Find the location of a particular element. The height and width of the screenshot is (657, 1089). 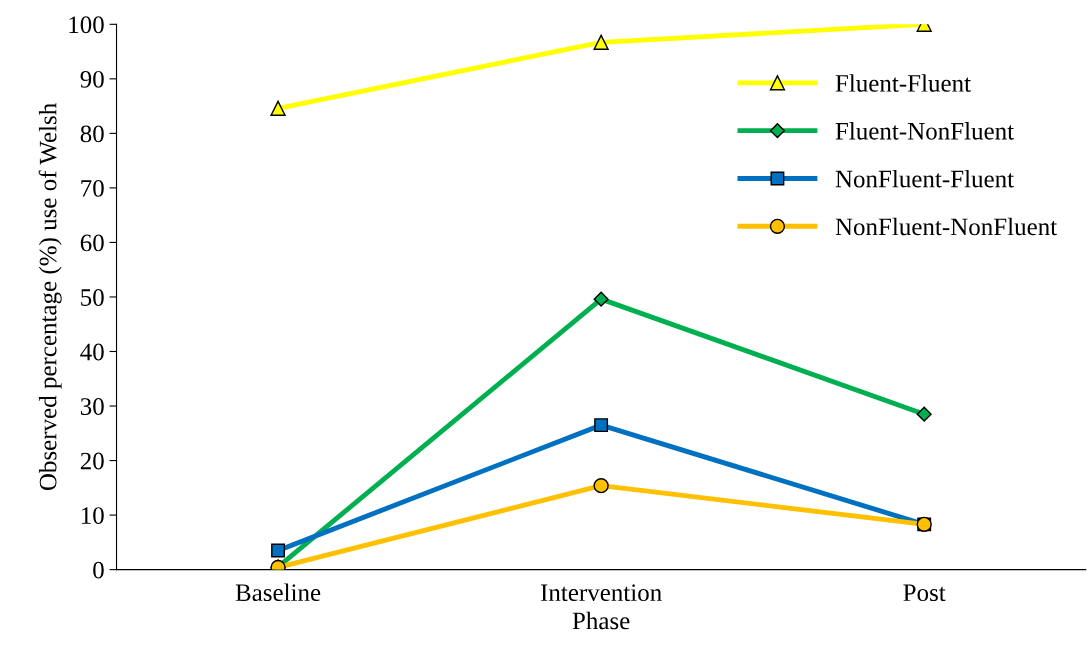

y-tick-label: 20 is located at coordinates (92, 461).